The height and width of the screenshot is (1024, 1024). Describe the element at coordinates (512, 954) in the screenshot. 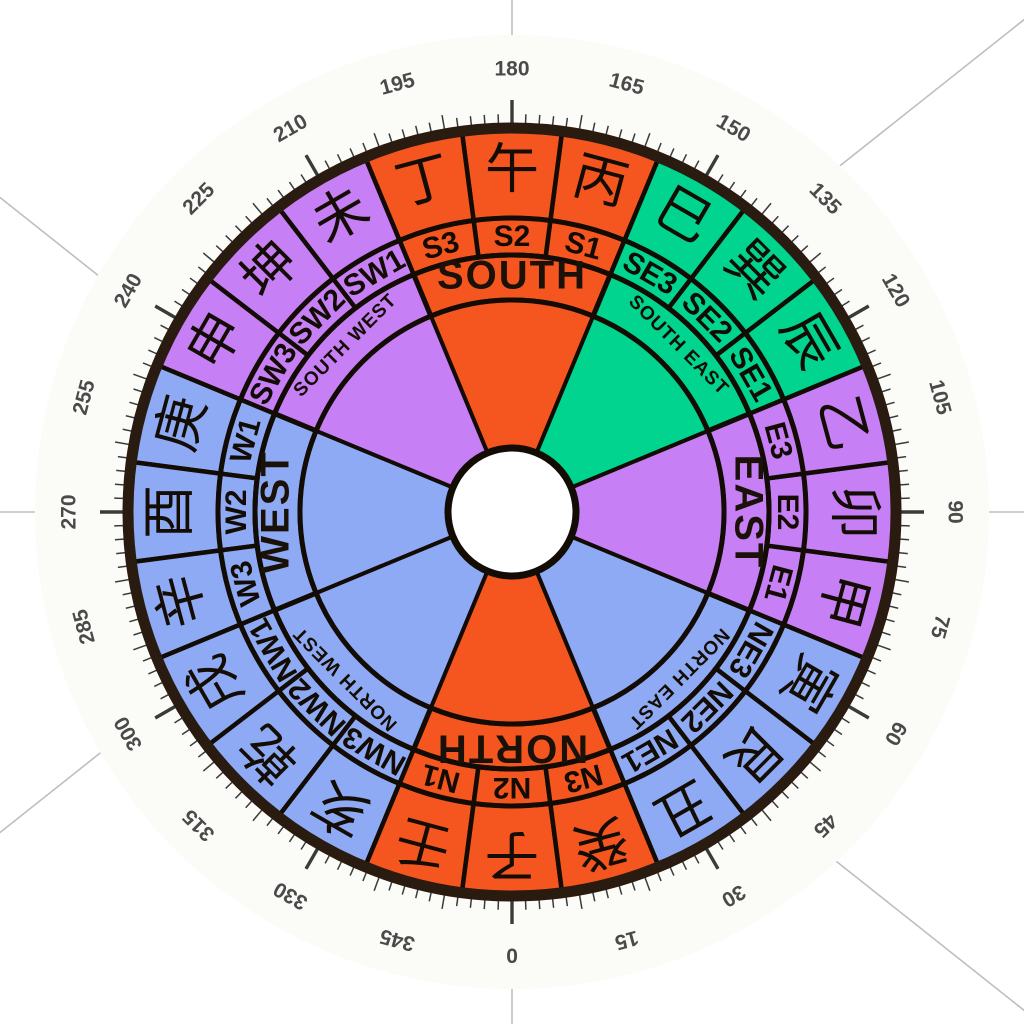

I see `degree-tick-label: 0` at that location.